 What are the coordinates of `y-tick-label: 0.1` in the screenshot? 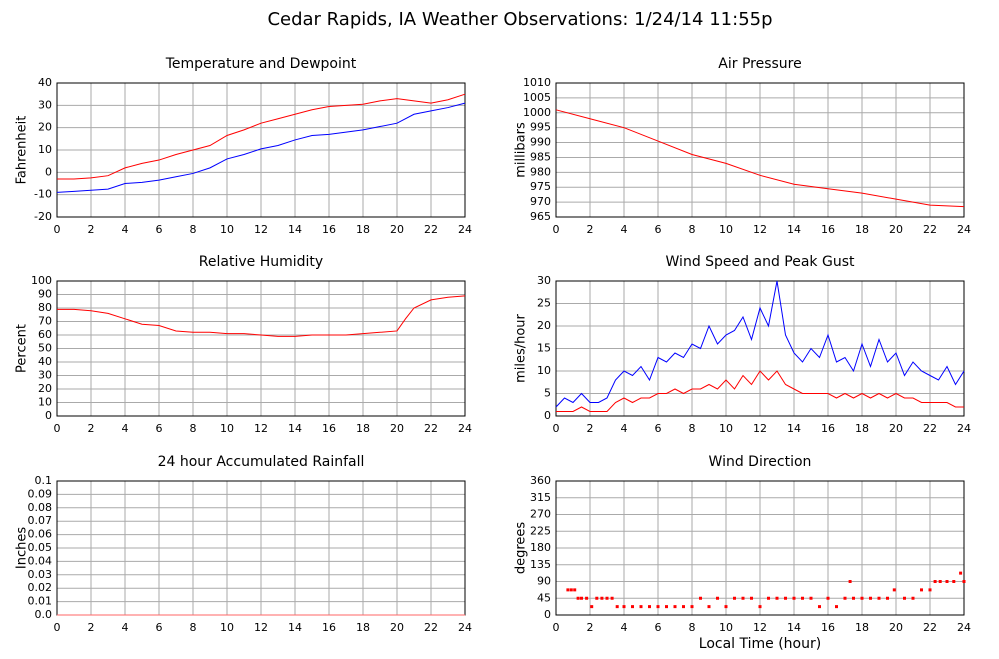 It's located at (44, 480).